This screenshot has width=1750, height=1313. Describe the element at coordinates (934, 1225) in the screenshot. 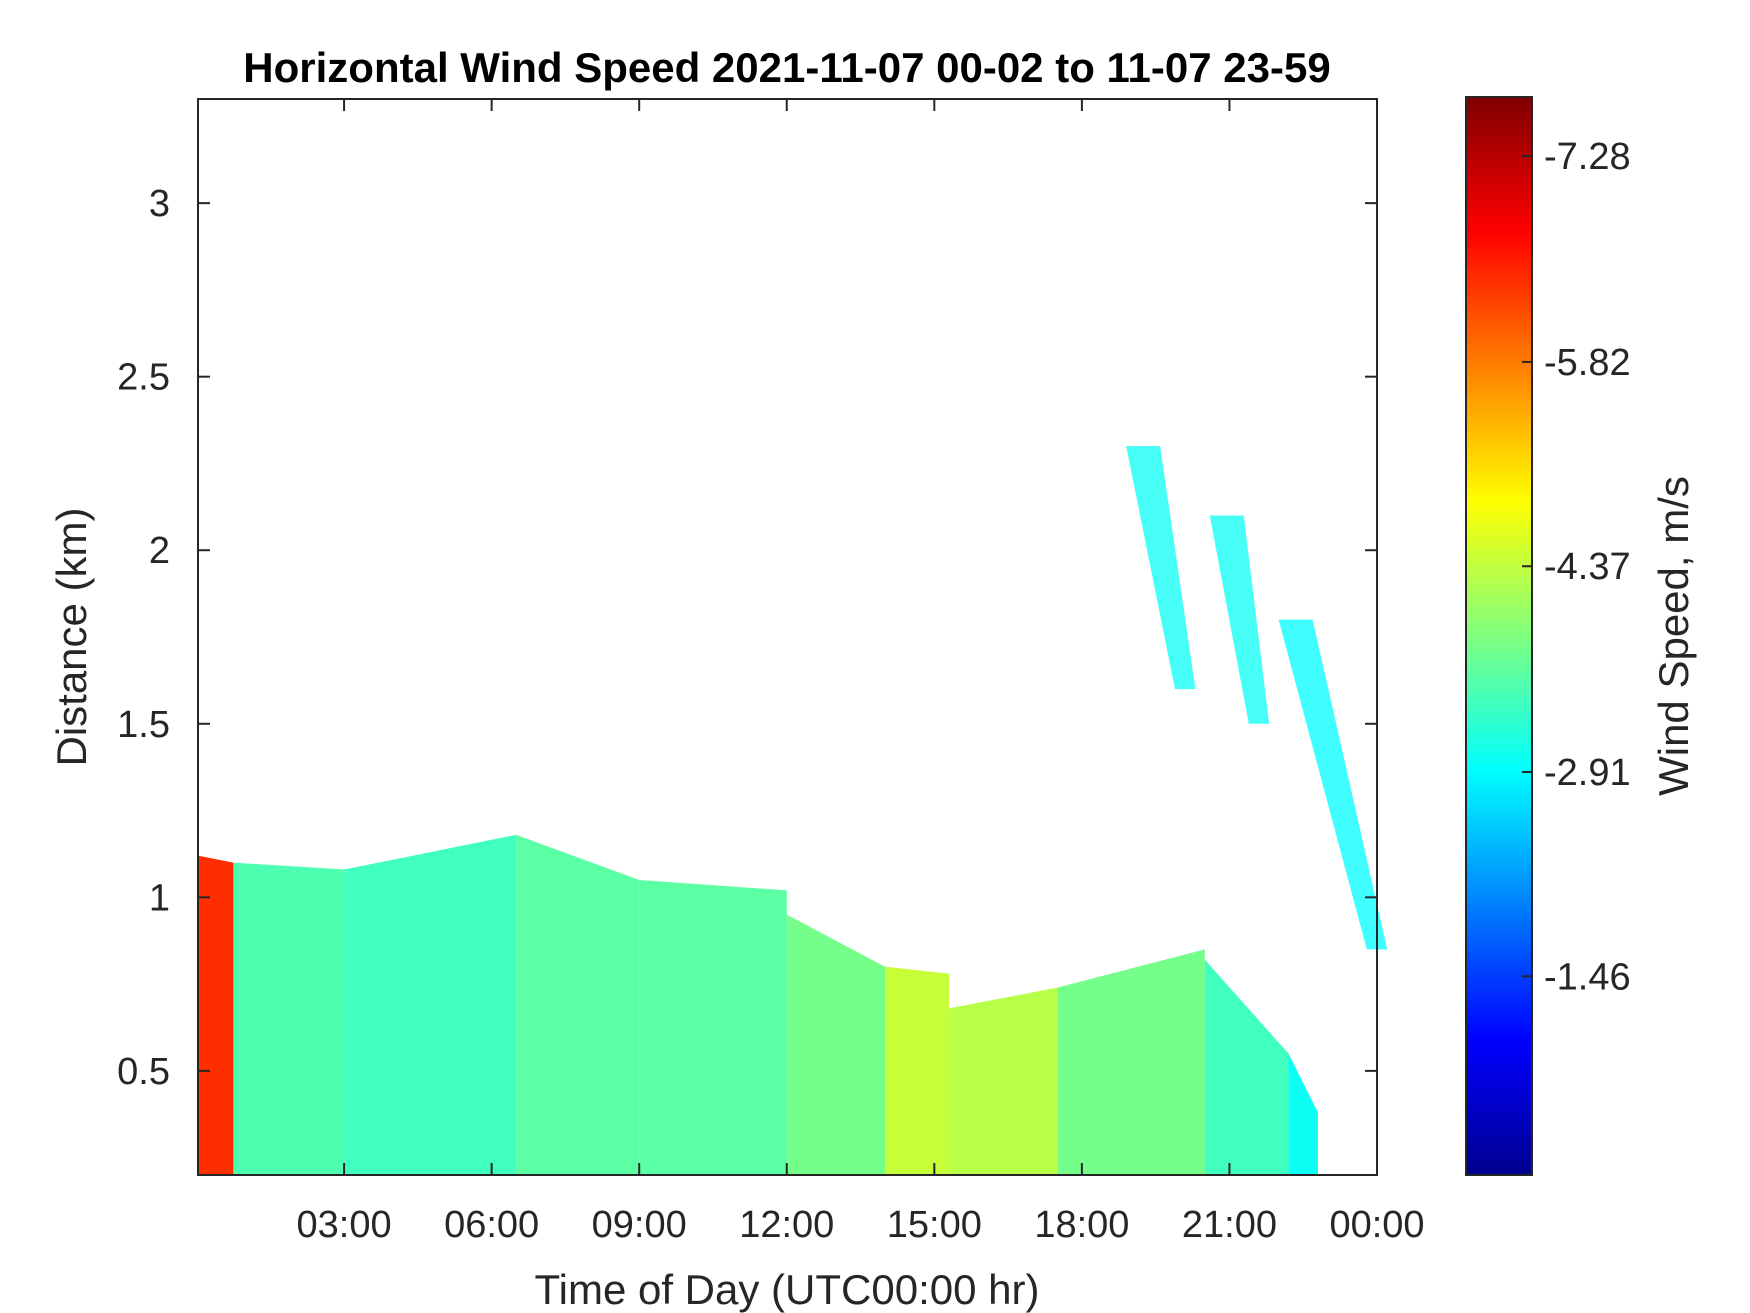

I see `x-tick-label: 15:00` at that location.